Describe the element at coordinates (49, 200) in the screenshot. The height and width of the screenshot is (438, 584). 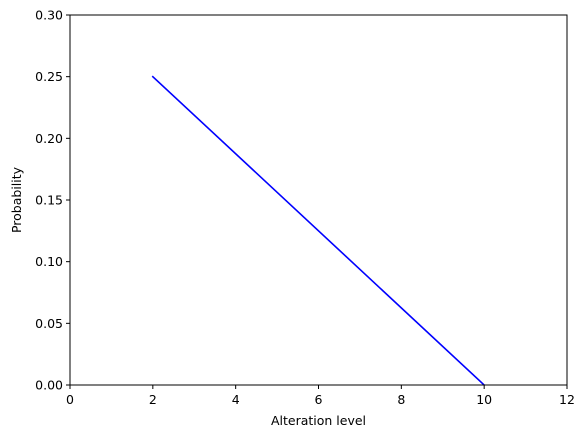
I see `y-tick-label: 0.15` at that location.